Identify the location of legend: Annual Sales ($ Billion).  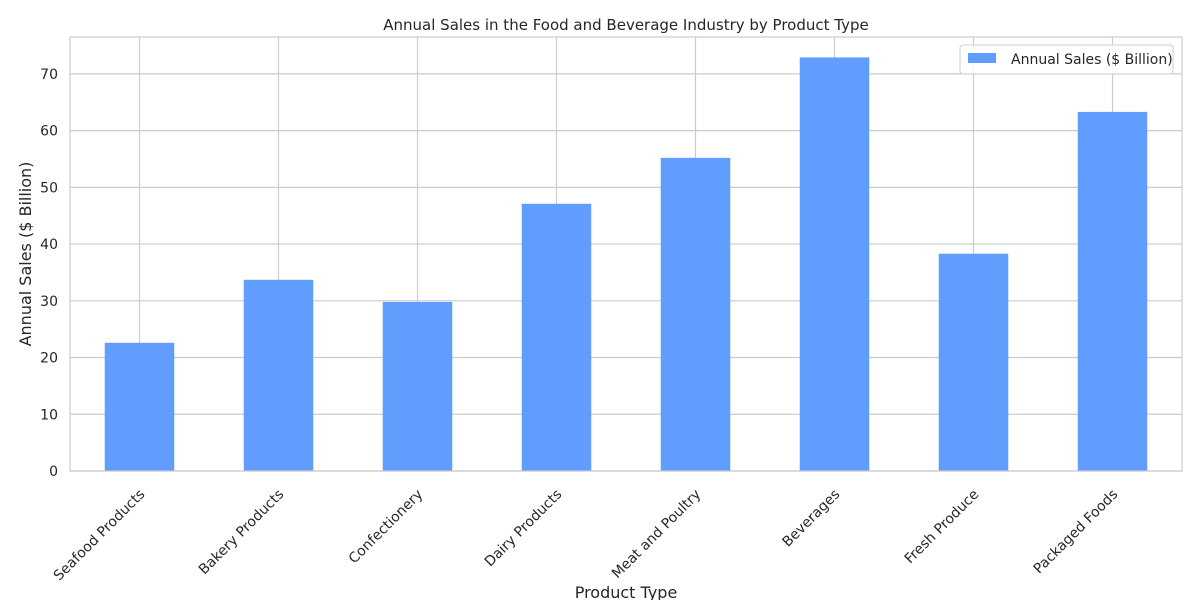
(1066, 59).